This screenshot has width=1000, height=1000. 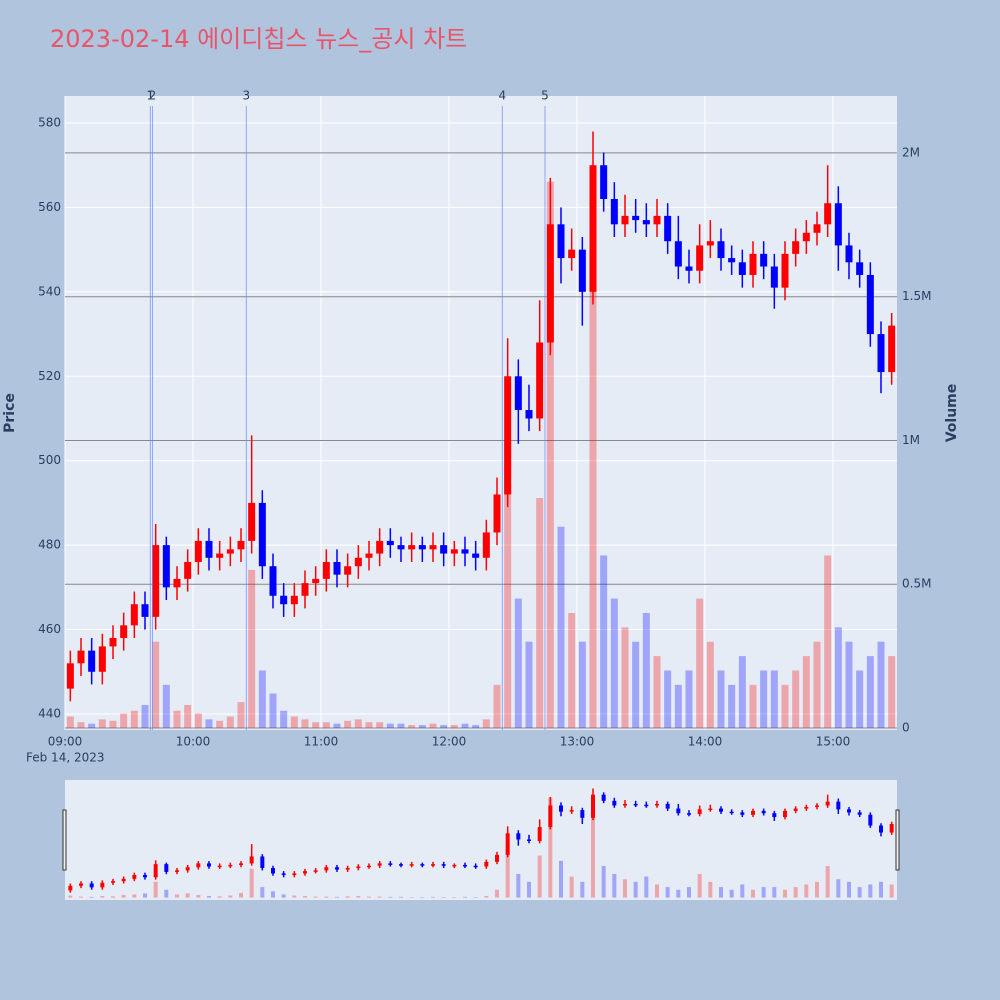 What do you see at coordinates (449, 742) in the screenshot?
I see `x-tick-label: 12:00` at bounding box center [449, 742].